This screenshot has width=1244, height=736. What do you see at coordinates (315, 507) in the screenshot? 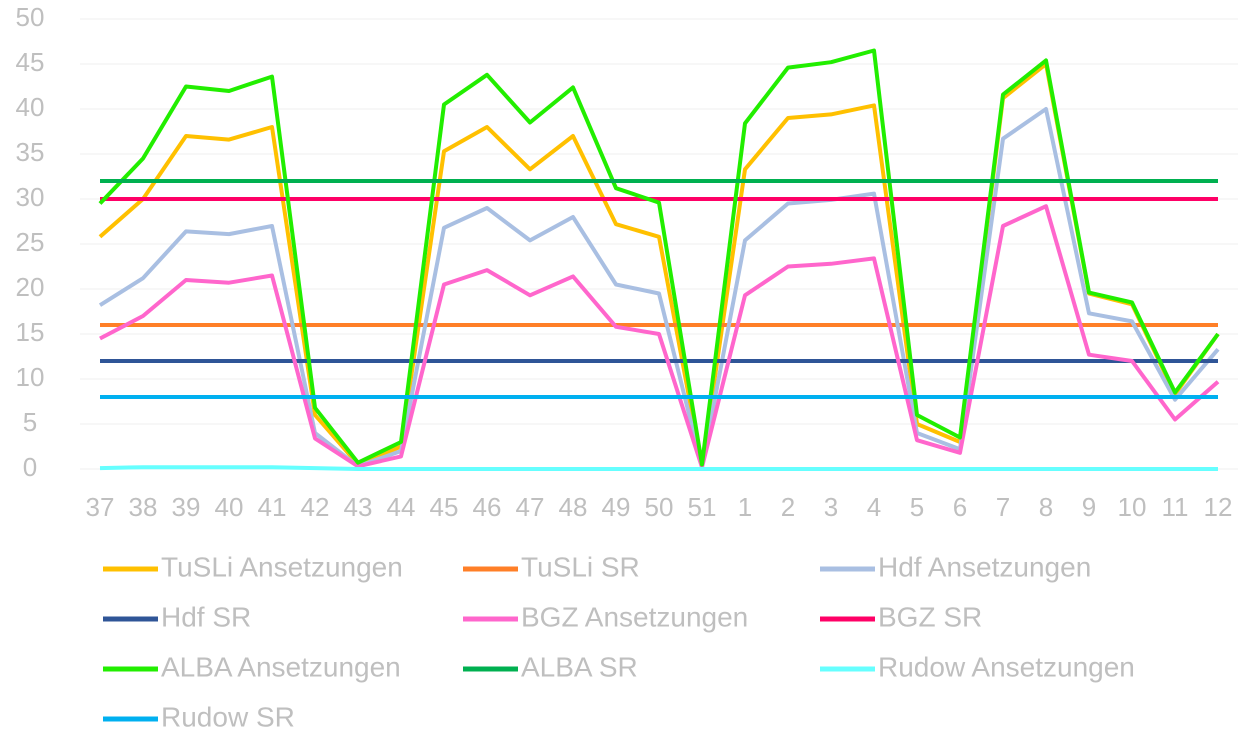
I see `x-tick-label: 42` at bounding box center [315, 507].